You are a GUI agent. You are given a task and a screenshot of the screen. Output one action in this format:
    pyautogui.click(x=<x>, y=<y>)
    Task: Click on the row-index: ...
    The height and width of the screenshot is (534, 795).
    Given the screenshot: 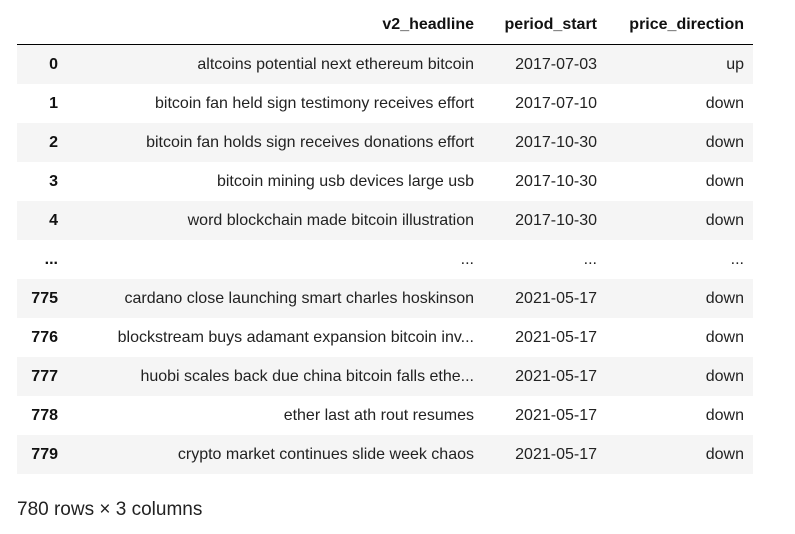 What is the action you would take?
    pyautogui.click(x=51, y=259)
    